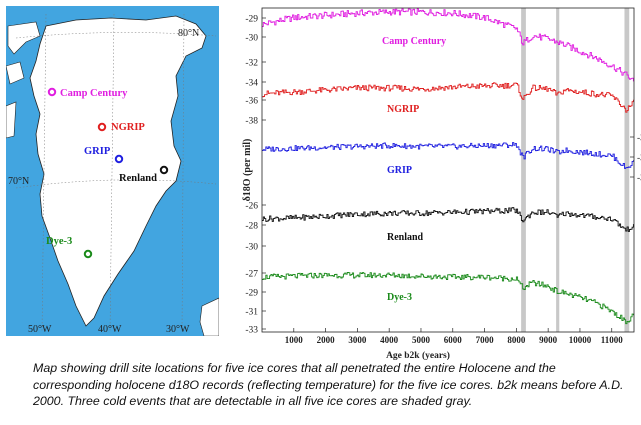 The image size is (641, 425). What do you see at coordinates (128, 127) in the screenshot?
I see `site-label-ngrip: NGRIP` at bounding box center [128, 127].